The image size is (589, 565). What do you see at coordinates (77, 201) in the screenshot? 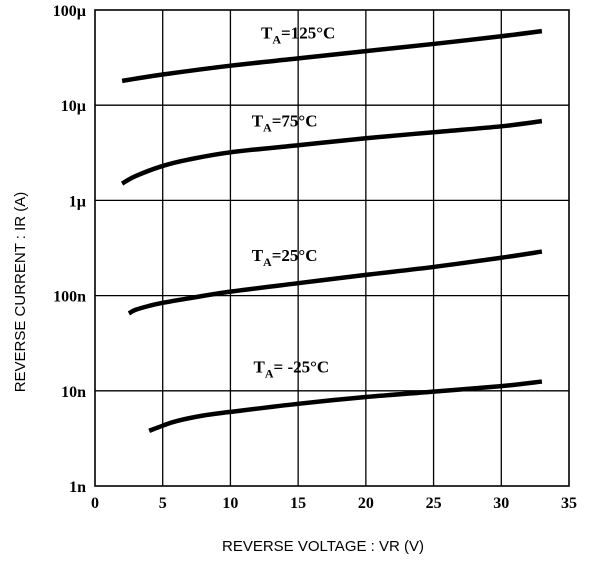
I see `y-tick-label: 1µ` at bounding box center [77, 201].